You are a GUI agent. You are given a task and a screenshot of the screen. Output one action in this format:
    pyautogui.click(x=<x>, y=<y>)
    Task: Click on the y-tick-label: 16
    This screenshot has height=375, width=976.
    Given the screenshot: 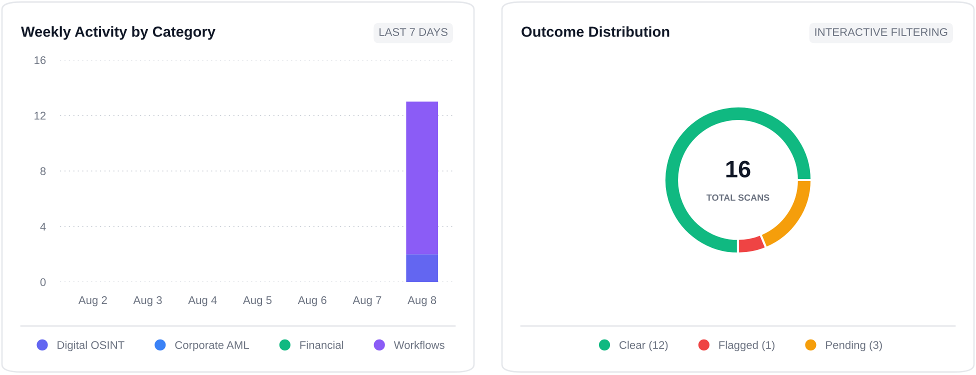 What is the action you would take?
    pyautogui.click(x=40, y=60)
    